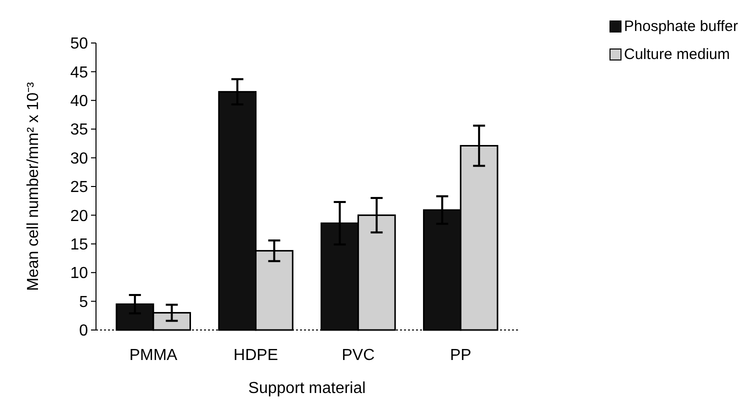 This screenshot has width=747, height=401. Describe the element at coordinates (79, 73) in the screenshot. I see `y-tick-label: 45` at that location.